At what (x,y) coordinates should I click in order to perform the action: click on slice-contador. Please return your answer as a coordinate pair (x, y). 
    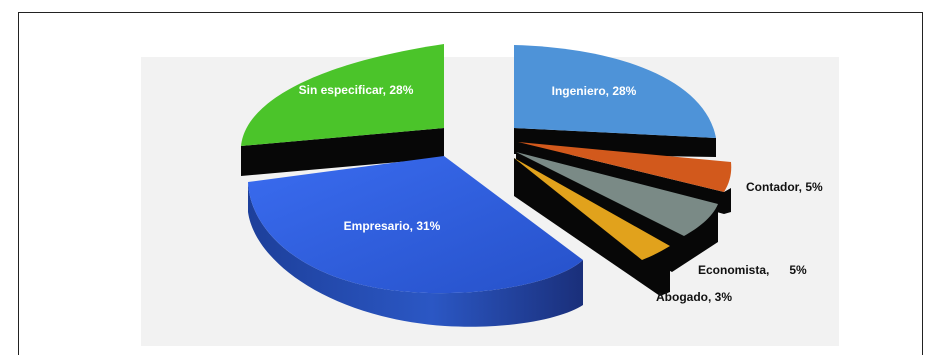
    Looking at the image, I should click on (625, 167).